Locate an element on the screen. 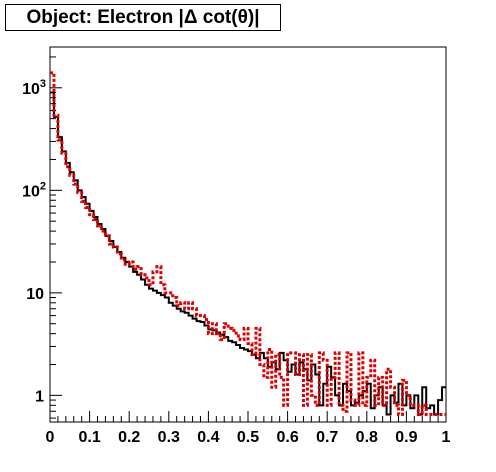 Image resolution: width=496 pixels, height=472 pixels. x-tick-label: 0.5 is located at coordinates (248, 437).